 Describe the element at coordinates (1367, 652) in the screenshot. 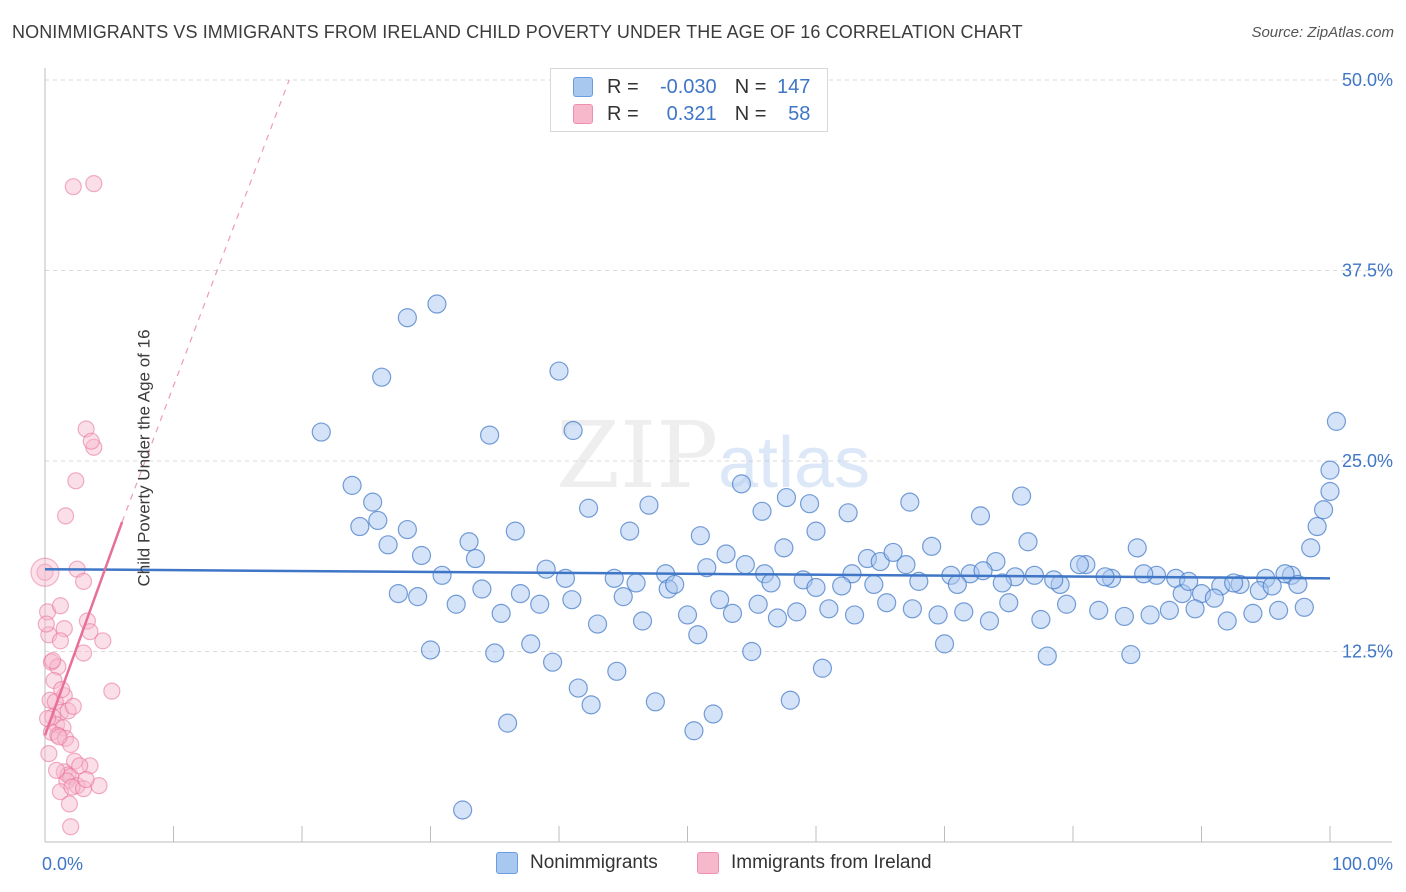

I see `y-tick-label: 12.5%` at that location.